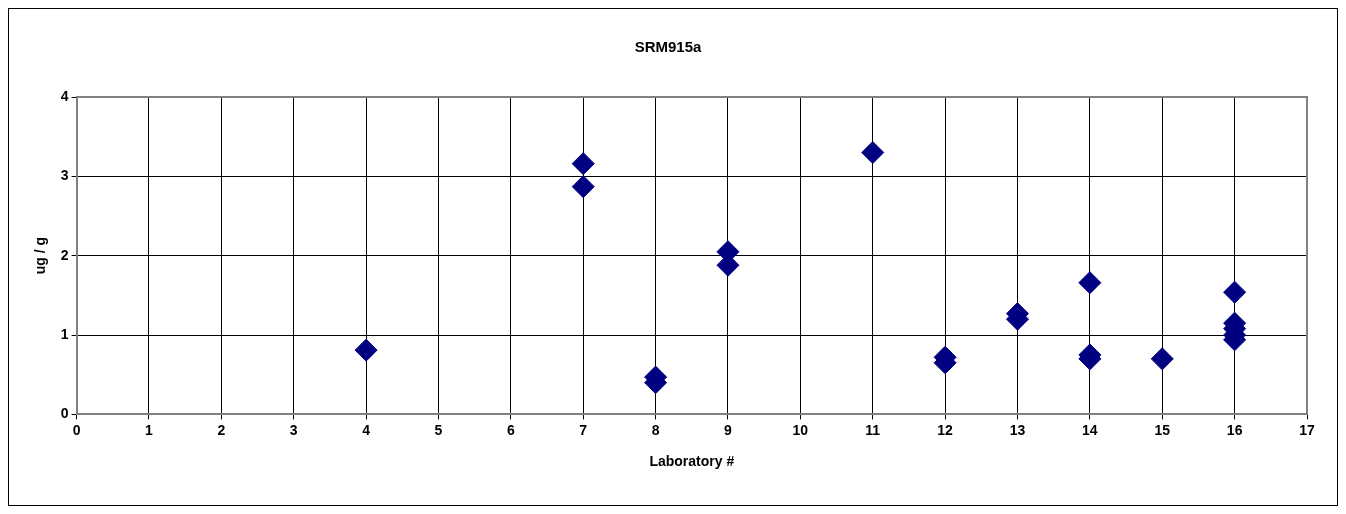 The width and height of the screenshot is (1346, 514). I want to click on x-tick-label: 14, so click(1090, 429).